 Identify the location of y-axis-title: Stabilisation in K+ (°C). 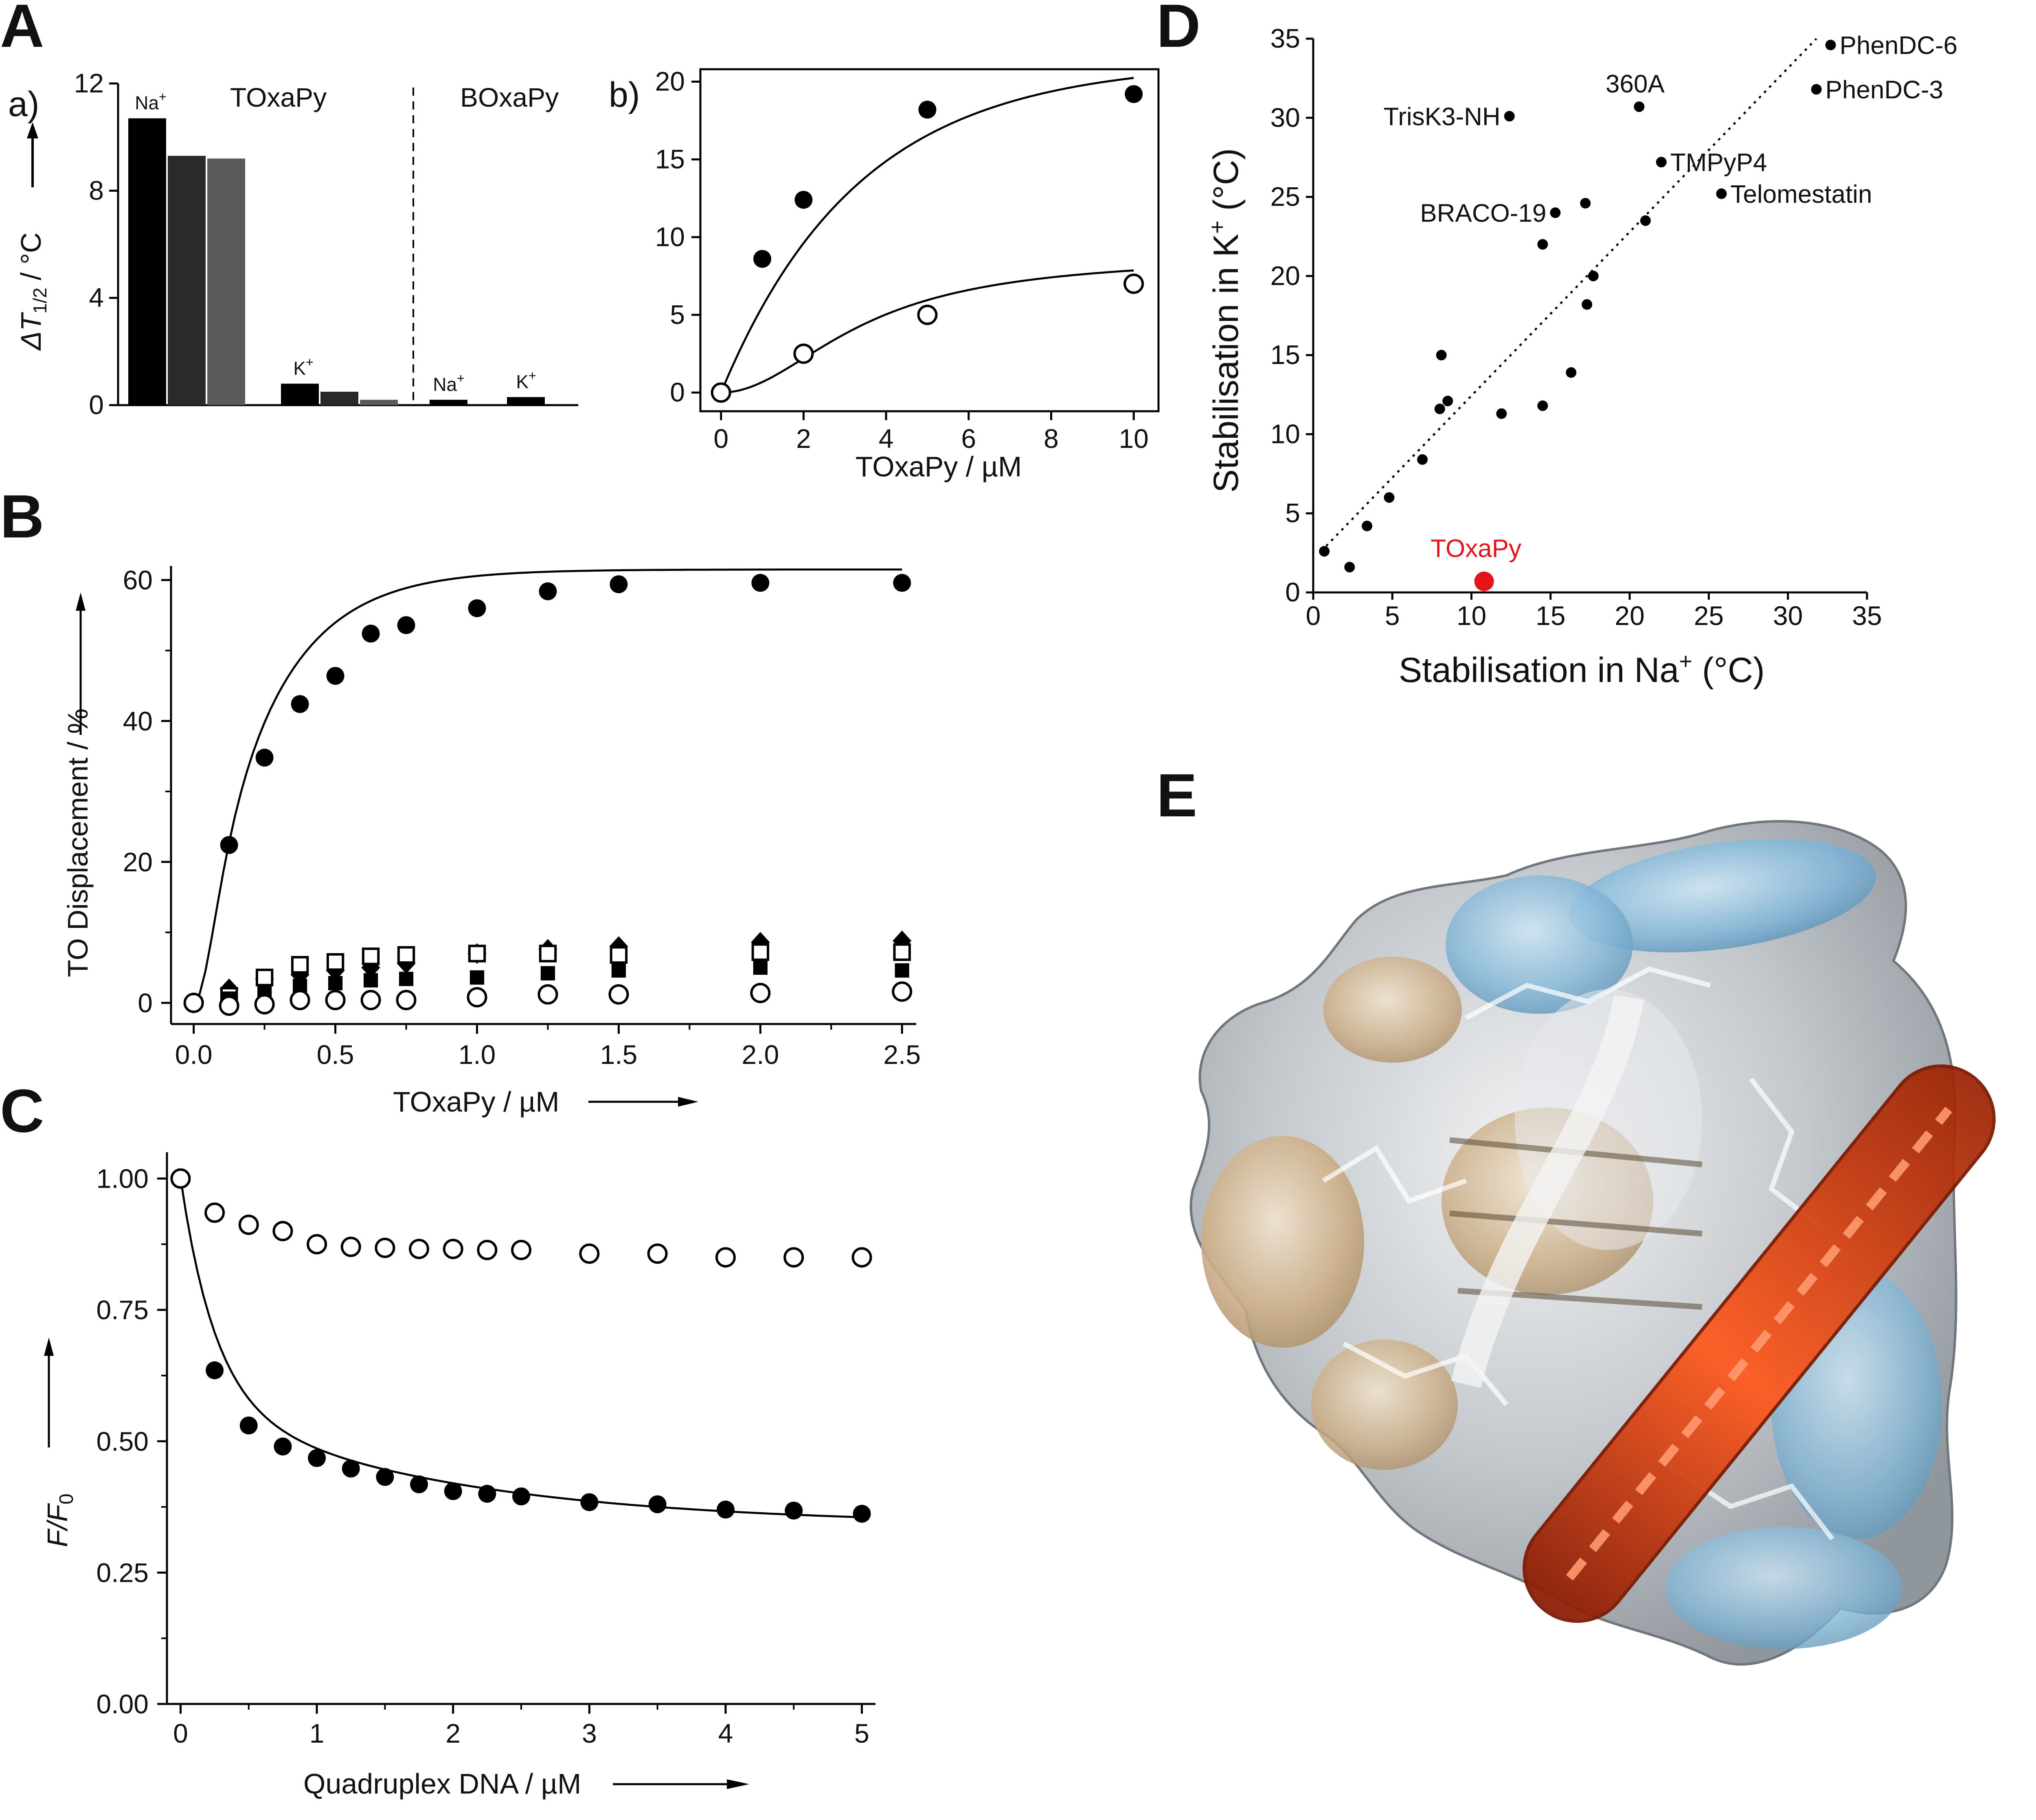
(1225, 320).